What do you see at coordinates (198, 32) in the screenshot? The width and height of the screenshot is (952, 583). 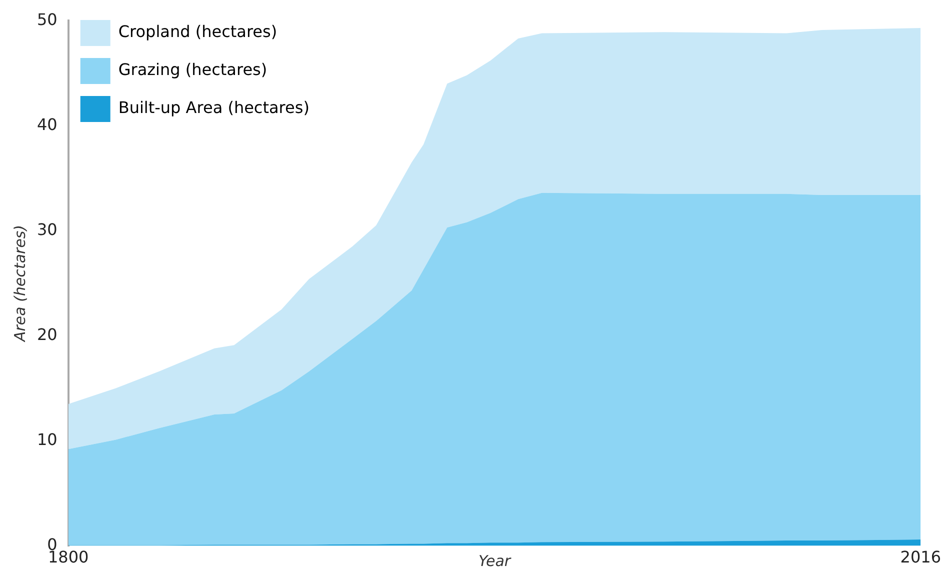 I see `legend-label: Cropland (hectares)` at bounding box center [198, 32].